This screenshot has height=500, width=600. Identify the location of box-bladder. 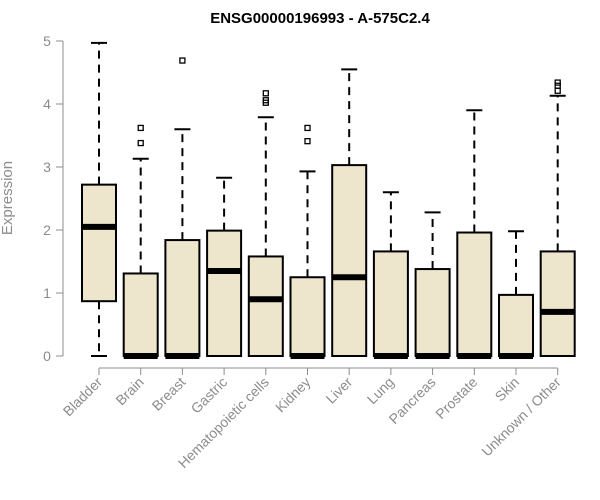
(99, 199).